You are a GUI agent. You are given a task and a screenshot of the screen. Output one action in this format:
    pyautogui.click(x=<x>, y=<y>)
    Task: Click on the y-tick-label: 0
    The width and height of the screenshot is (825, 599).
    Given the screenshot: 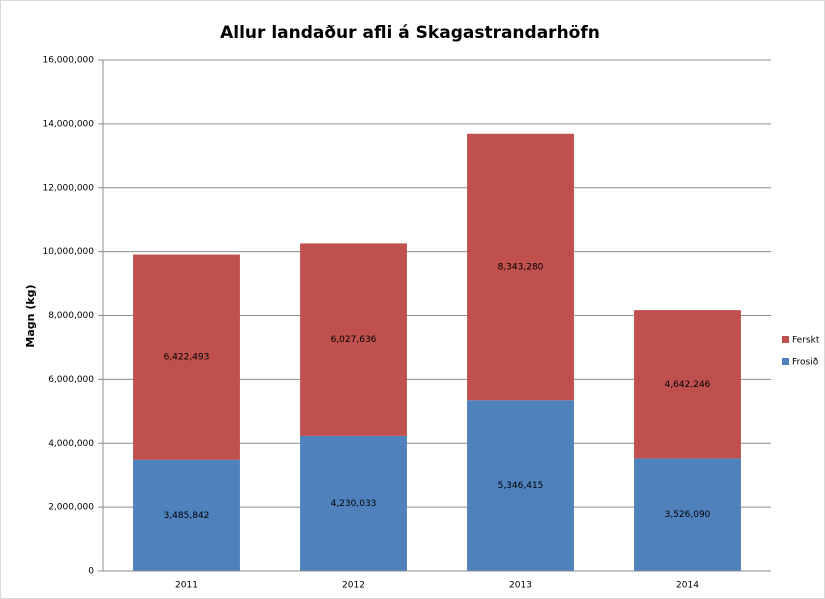 What is the action you would take?
    pyautogui.click(x=91, y=572)
    